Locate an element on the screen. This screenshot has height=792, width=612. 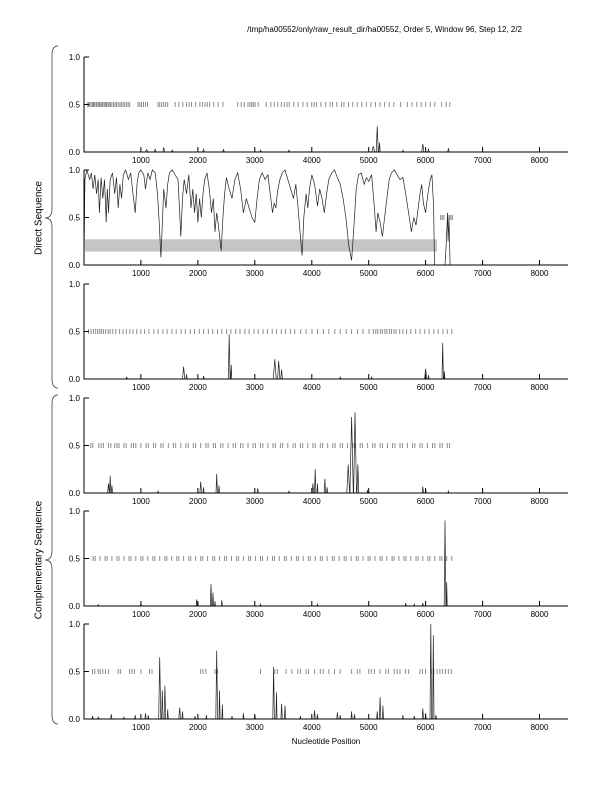
direct-sequence-brace is located at coordinates (51, 217).